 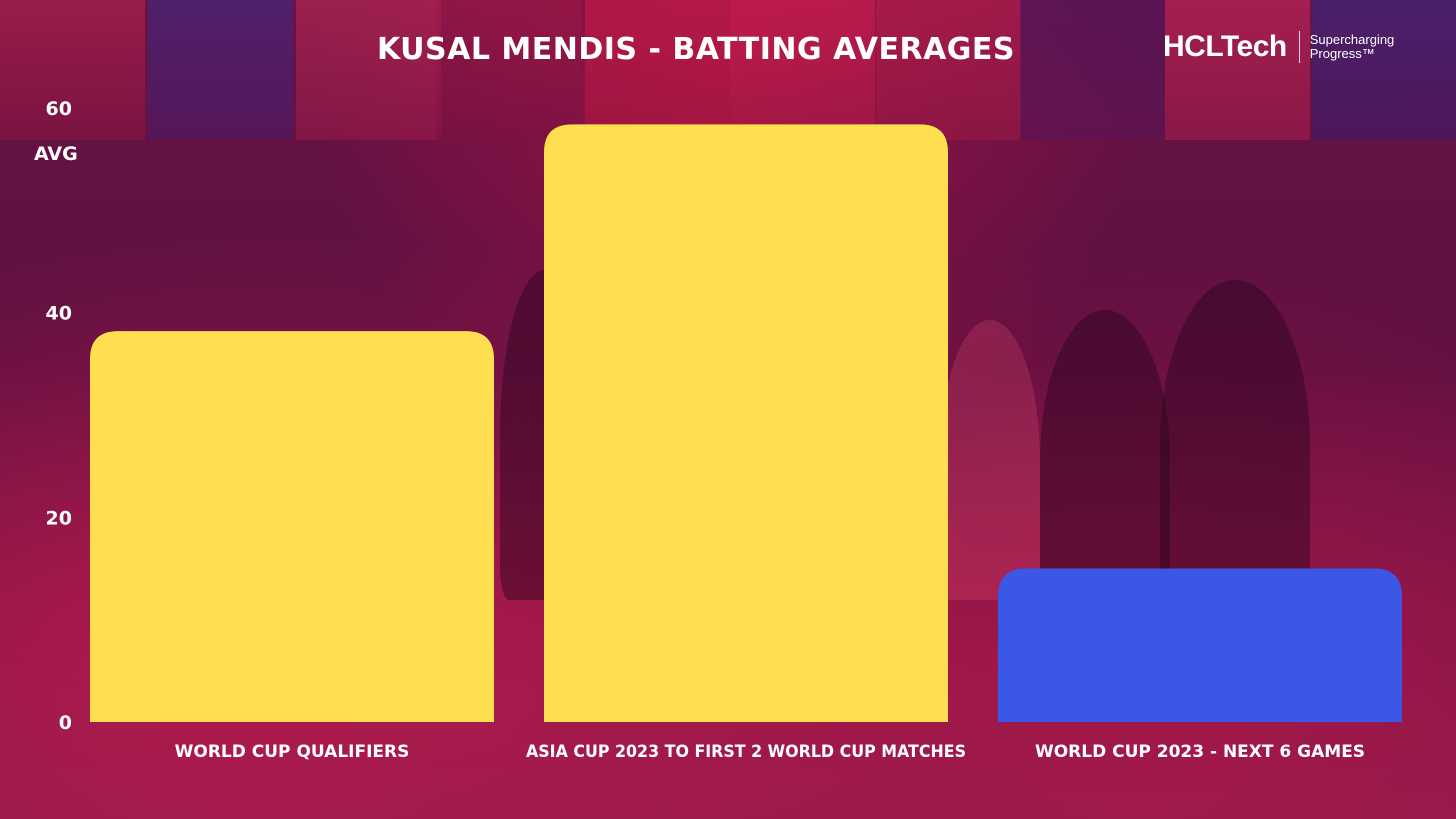 What do you see at coordinates (292, 752) in the screenshot?
I see `x-tick-label: WORLD CUP QUALIFIERS` at bounding box center [292, 752].